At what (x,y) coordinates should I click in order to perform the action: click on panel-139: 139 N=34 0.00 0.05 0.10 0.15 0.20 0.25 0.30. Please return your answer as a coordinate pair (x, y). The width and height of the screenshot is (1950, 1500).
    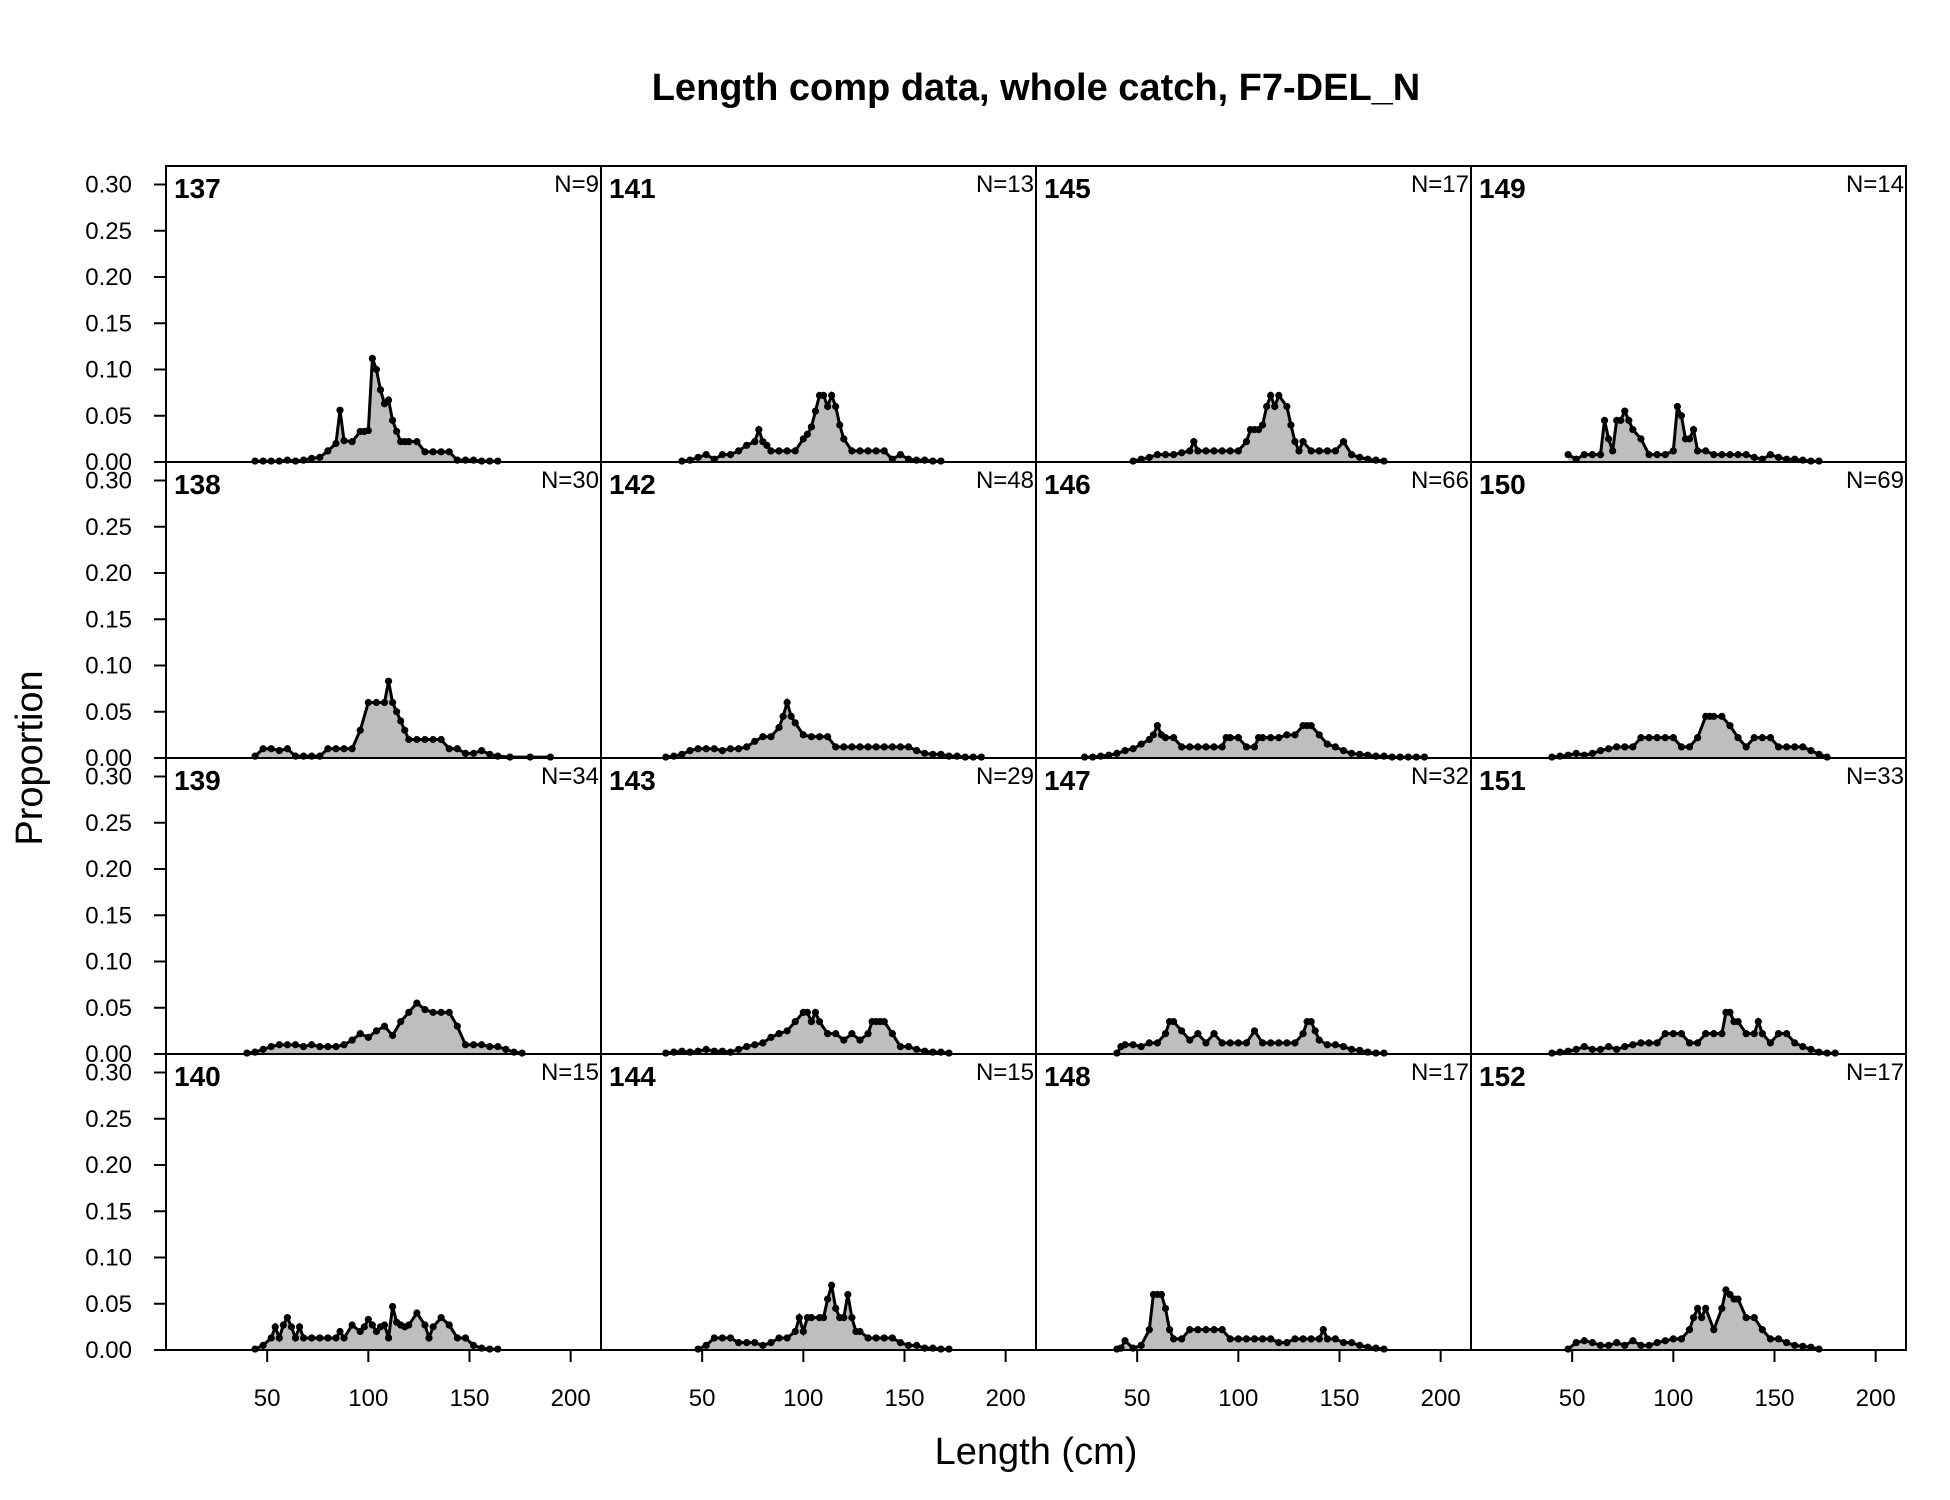
    Looking at the image, I should click on (343, 912).